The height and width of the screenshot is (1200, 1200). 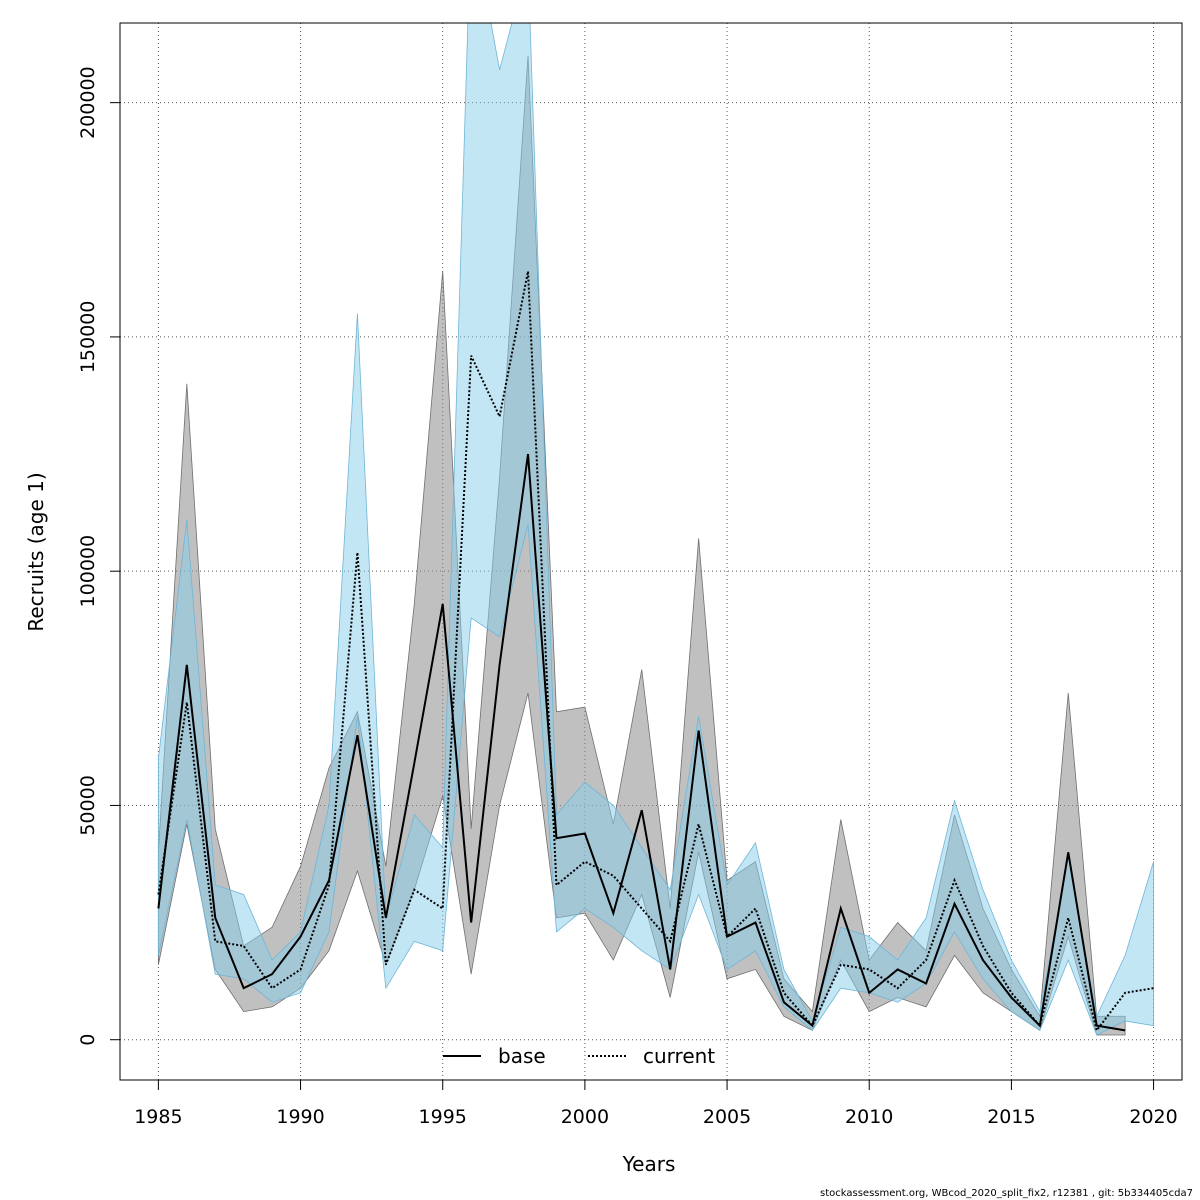 I want to click on x-axis-title: Years, so click(x=649, y=1164).